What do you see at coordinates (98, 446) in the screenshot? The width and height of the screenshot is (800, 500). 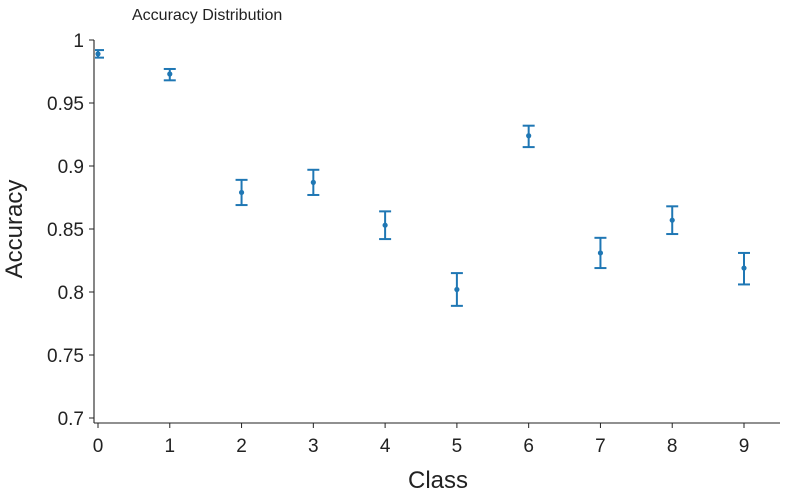 I see `x-tick-label: 0` at bounding box center [98, 446].